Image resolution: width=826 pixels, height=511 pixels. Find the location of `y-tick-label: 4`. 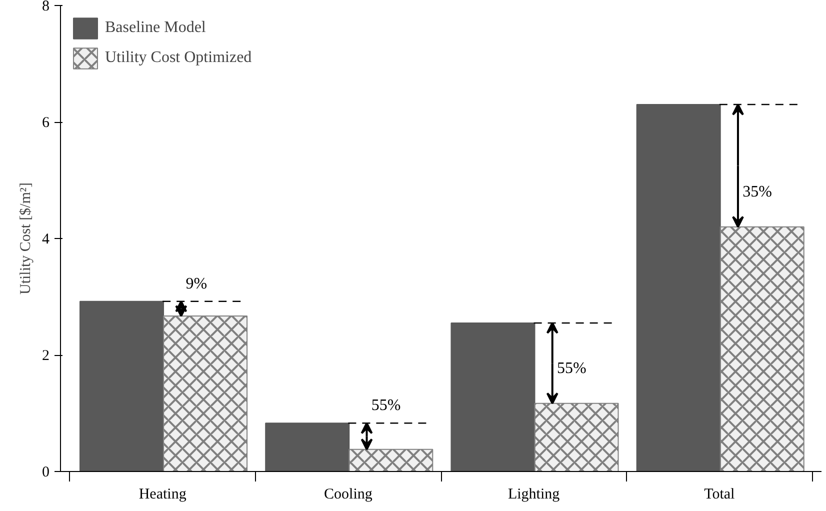

y-tick-label: 4 is located at coordinates (46, 240).